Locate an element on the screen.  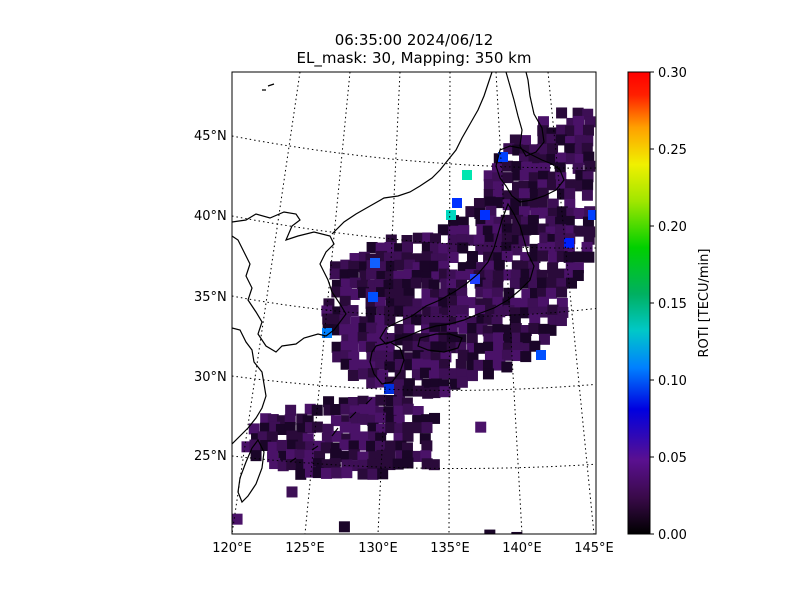
colorbar-tick-labels: 0.00 0.05 0.10 0.15 0.20 0.25 0.30 is located at coordinates (672, 304).